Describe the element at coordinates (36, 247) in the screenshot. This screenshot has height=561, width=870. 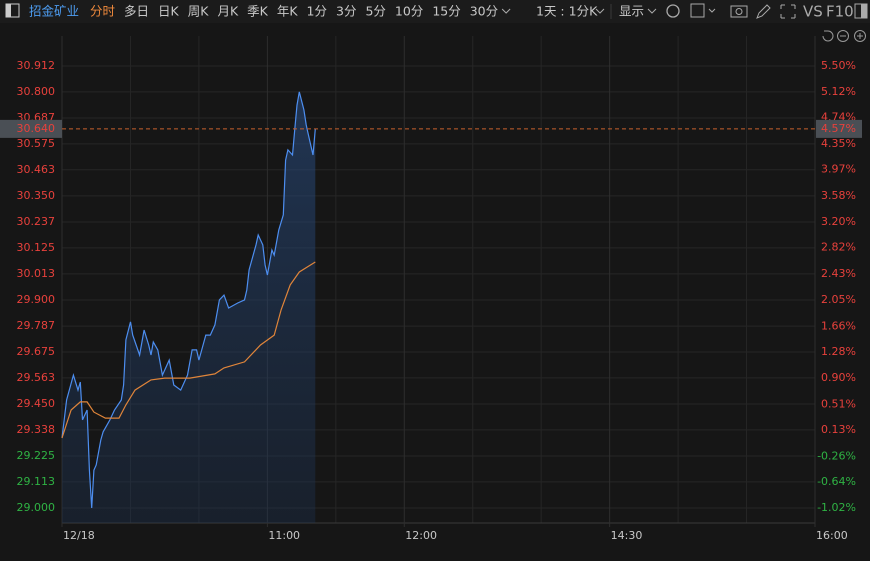
I see `y-tick-label: 30.125` at that location.